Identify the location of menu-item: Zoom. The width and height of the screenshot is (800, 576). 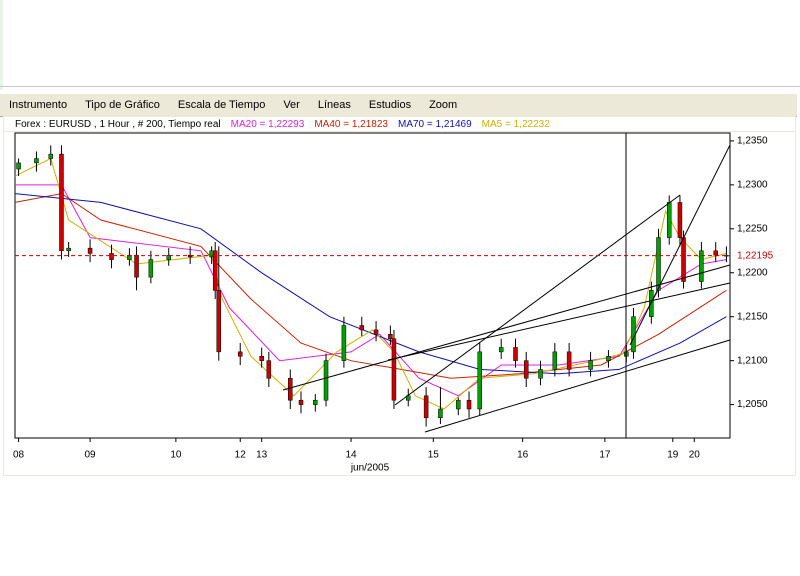
(443, 105).